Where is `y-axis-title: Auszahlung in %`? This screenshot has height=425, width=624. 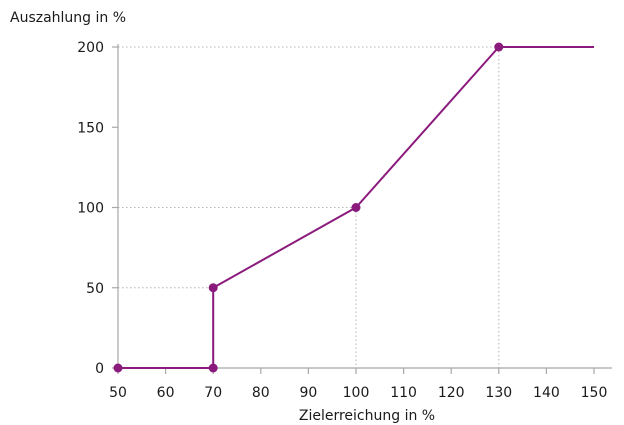
y-axis-title: Auszahlung in % is located at coordinates (68, 18).